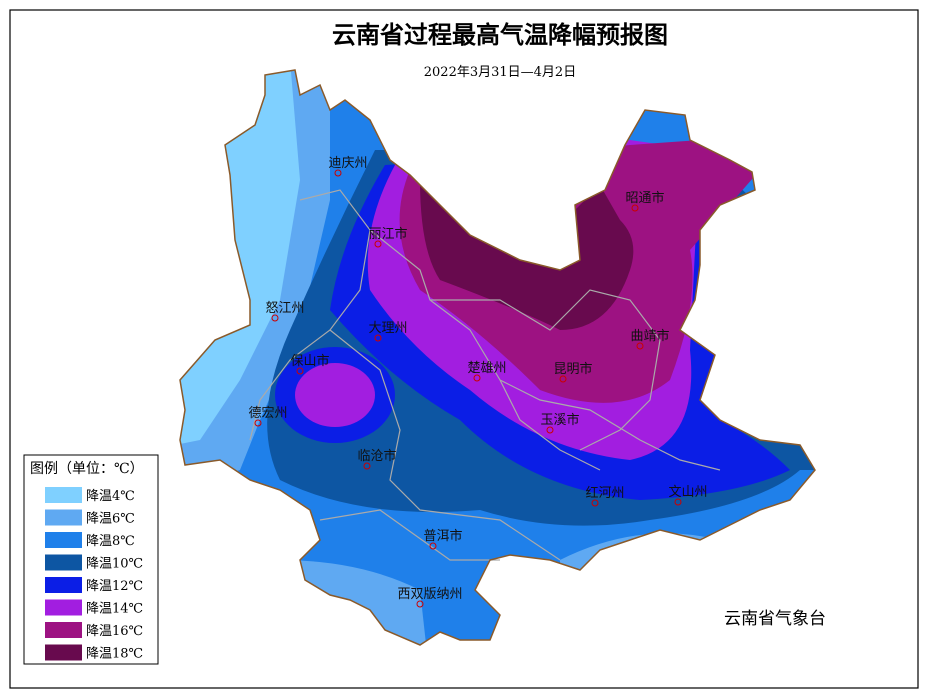 Image resolution: width=925 pixels, height=694 pixels. I want to click on agency: 云南省气象台, so click(775, 619).